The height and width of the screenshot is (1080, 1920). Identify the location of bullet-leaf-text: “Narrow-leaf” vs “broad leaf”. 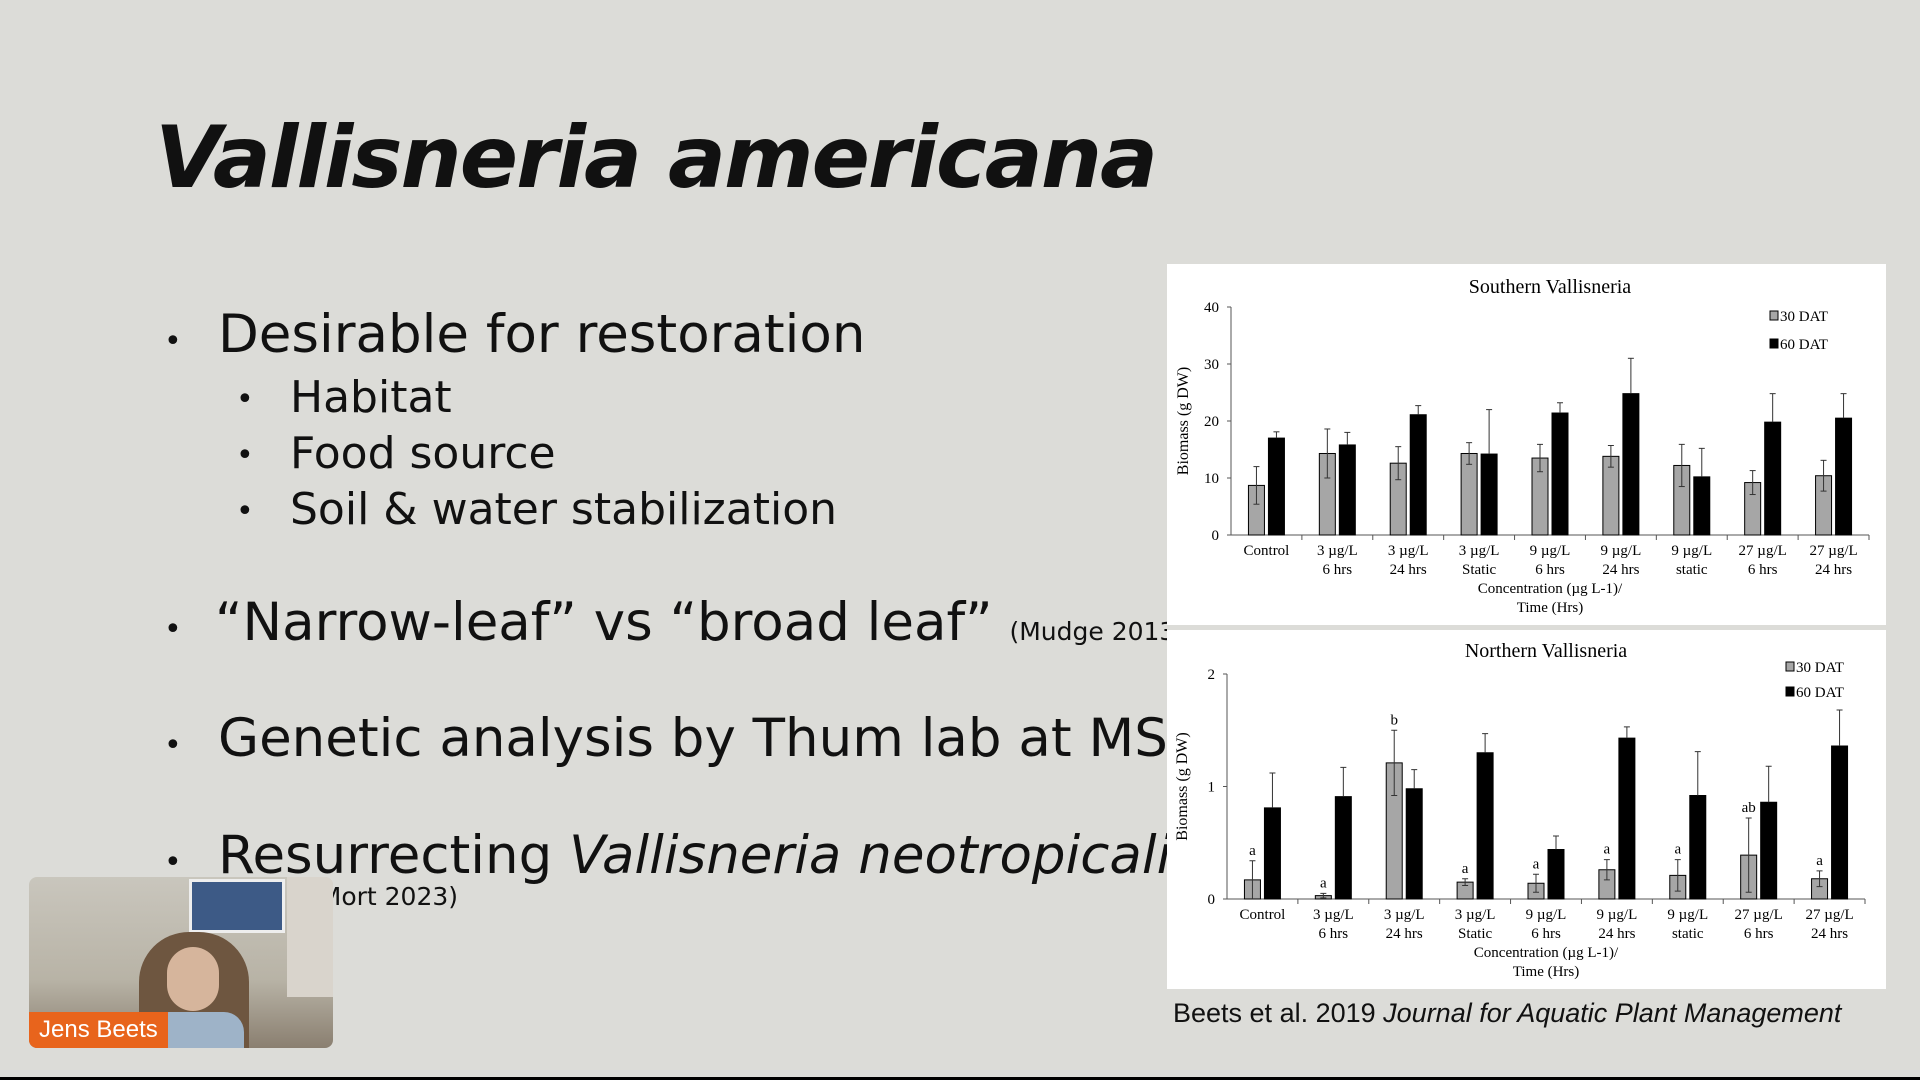
(604, 622).